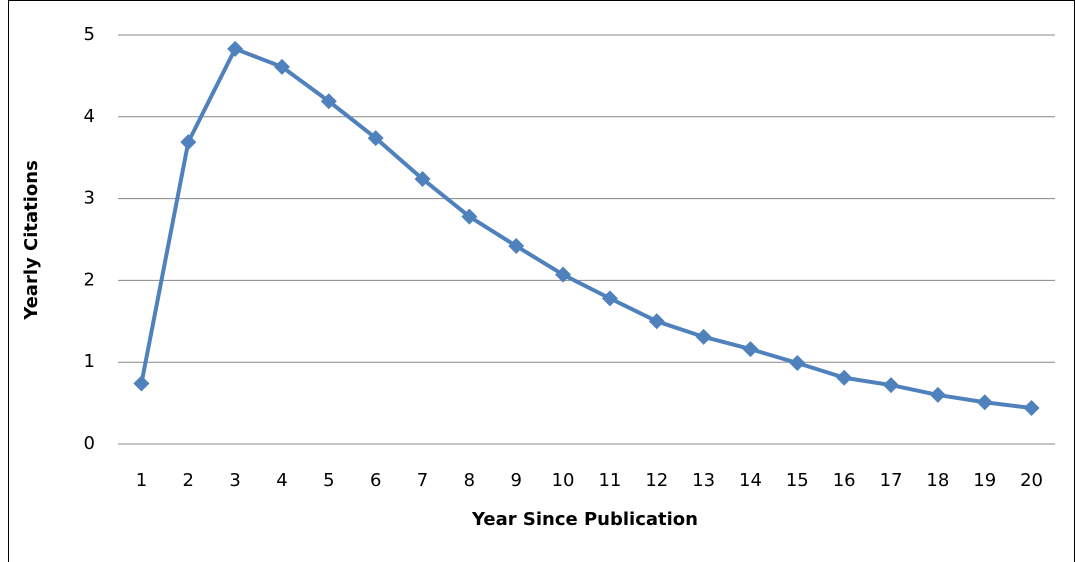 The width and height of the screenshot is (1075, 562). I want to click on y-tick-label: 5, so click(89, 34).